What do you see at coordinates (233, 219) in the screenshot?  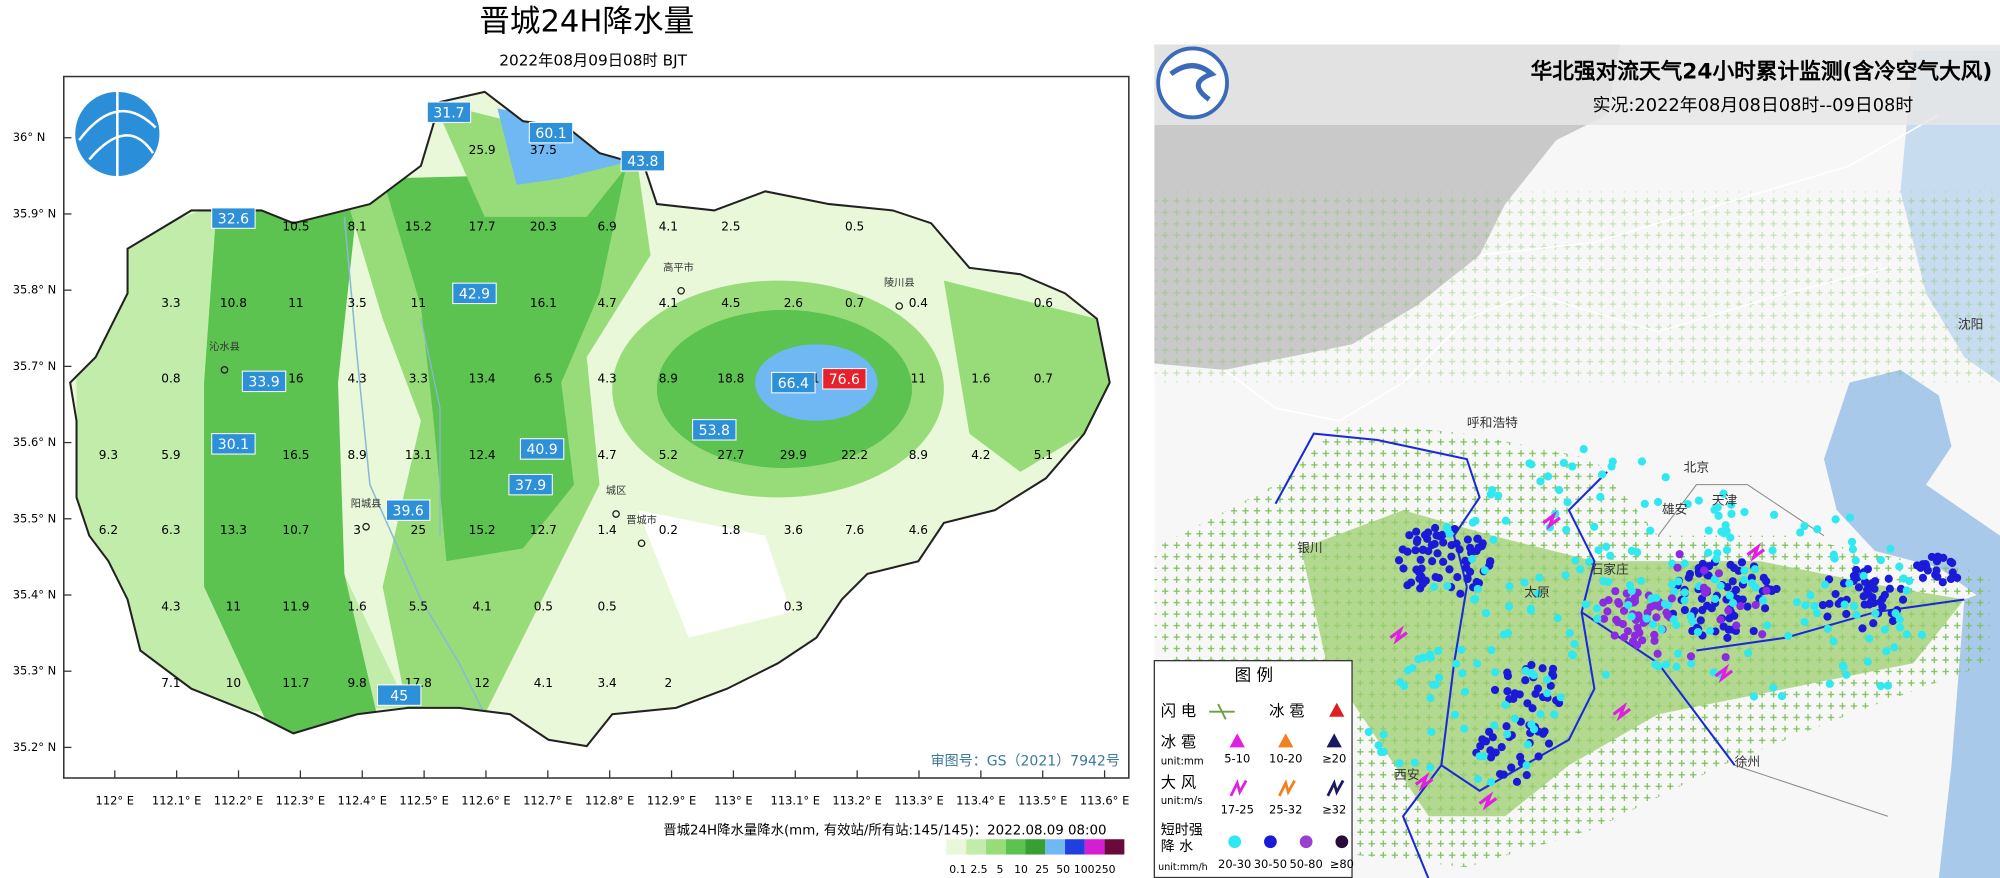 I see `highlight-value: 32.6` at bounding box center [233, 219].